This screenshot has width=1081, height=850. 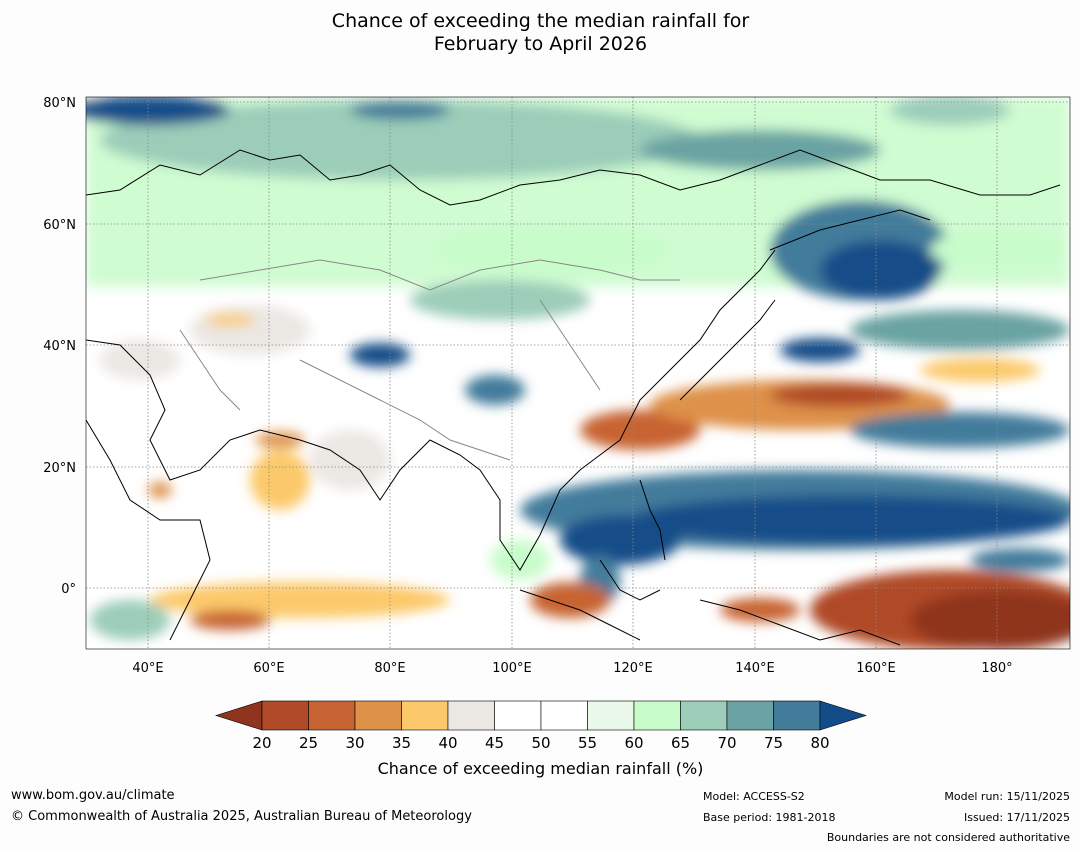 What do you see at coordinates (540, 743) in the screenshot?
I see `colorbar-tick-label: 50` at bounding box center [540, 743].